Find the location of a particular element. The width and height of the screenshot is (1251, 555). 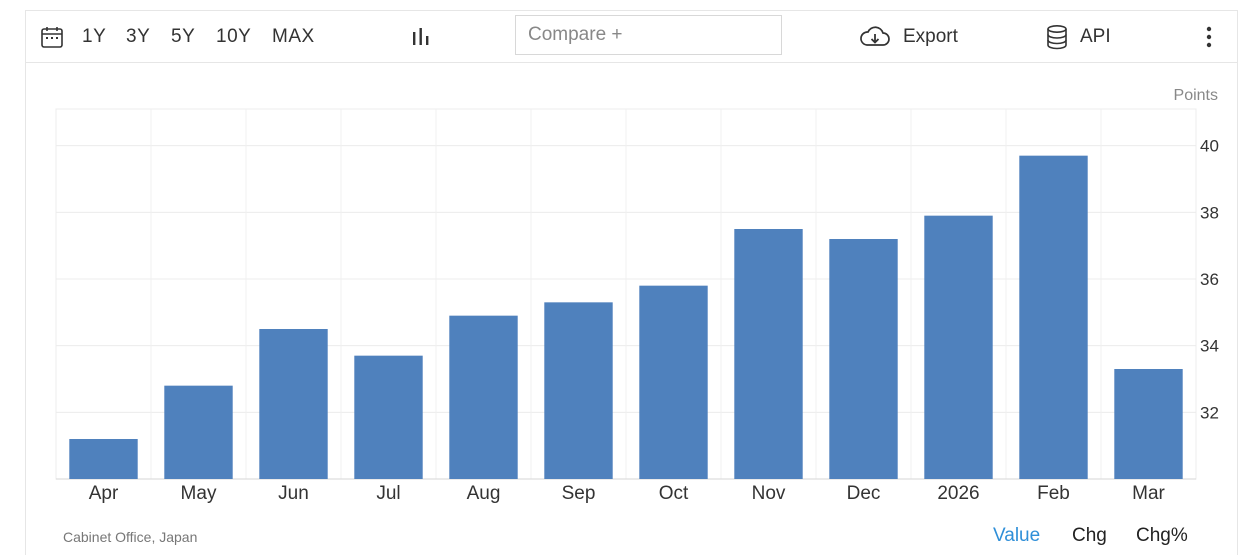

x-tick-label: Dec is located at coordinates (864, 493).